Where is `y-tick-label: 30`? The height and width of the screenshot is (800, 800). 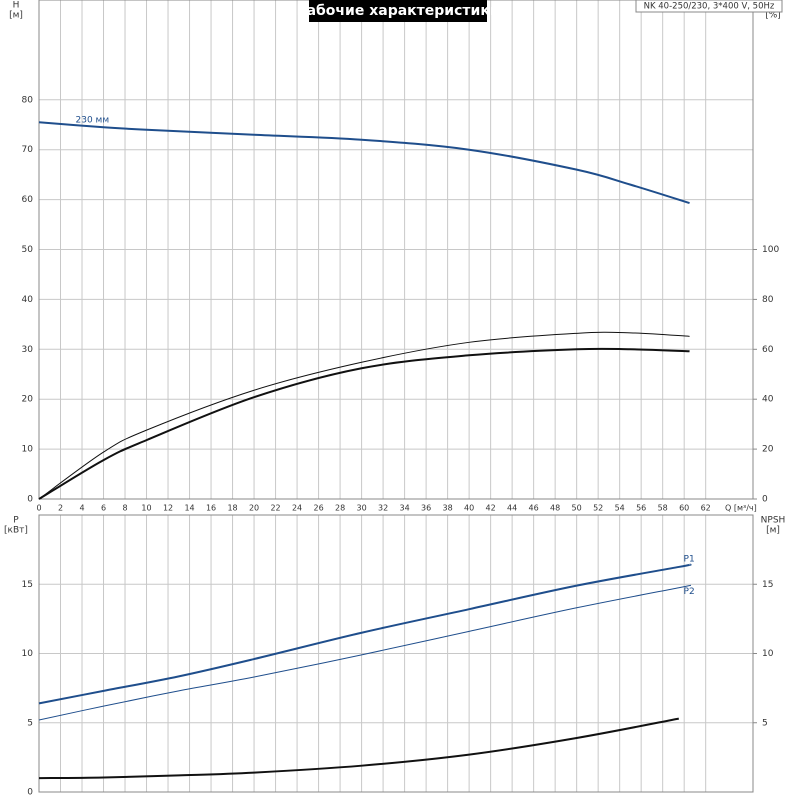
y-tick-label: 30 is located at coordinates (28, 350).